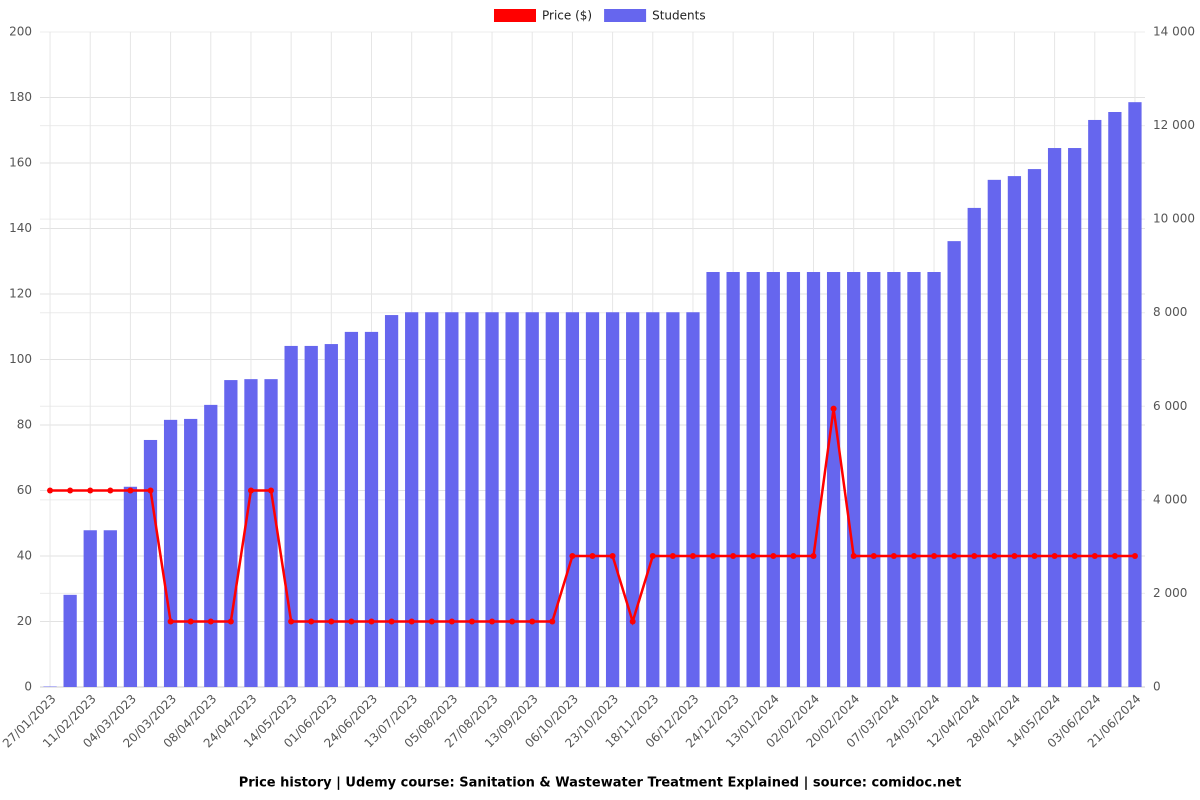 The height and width of the screenshot is (800, 1200). What do you see at coordinates (679, 16) in the screenshot?
I see `legend-label: Students` at bounding box center [679, 16].